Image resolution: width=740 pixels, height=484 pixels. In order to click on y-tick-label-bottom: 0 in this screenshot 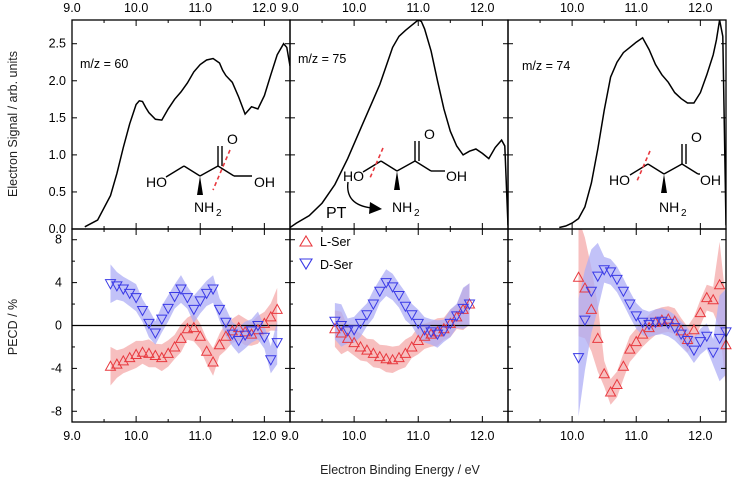, I will do `click(58, 326)`.